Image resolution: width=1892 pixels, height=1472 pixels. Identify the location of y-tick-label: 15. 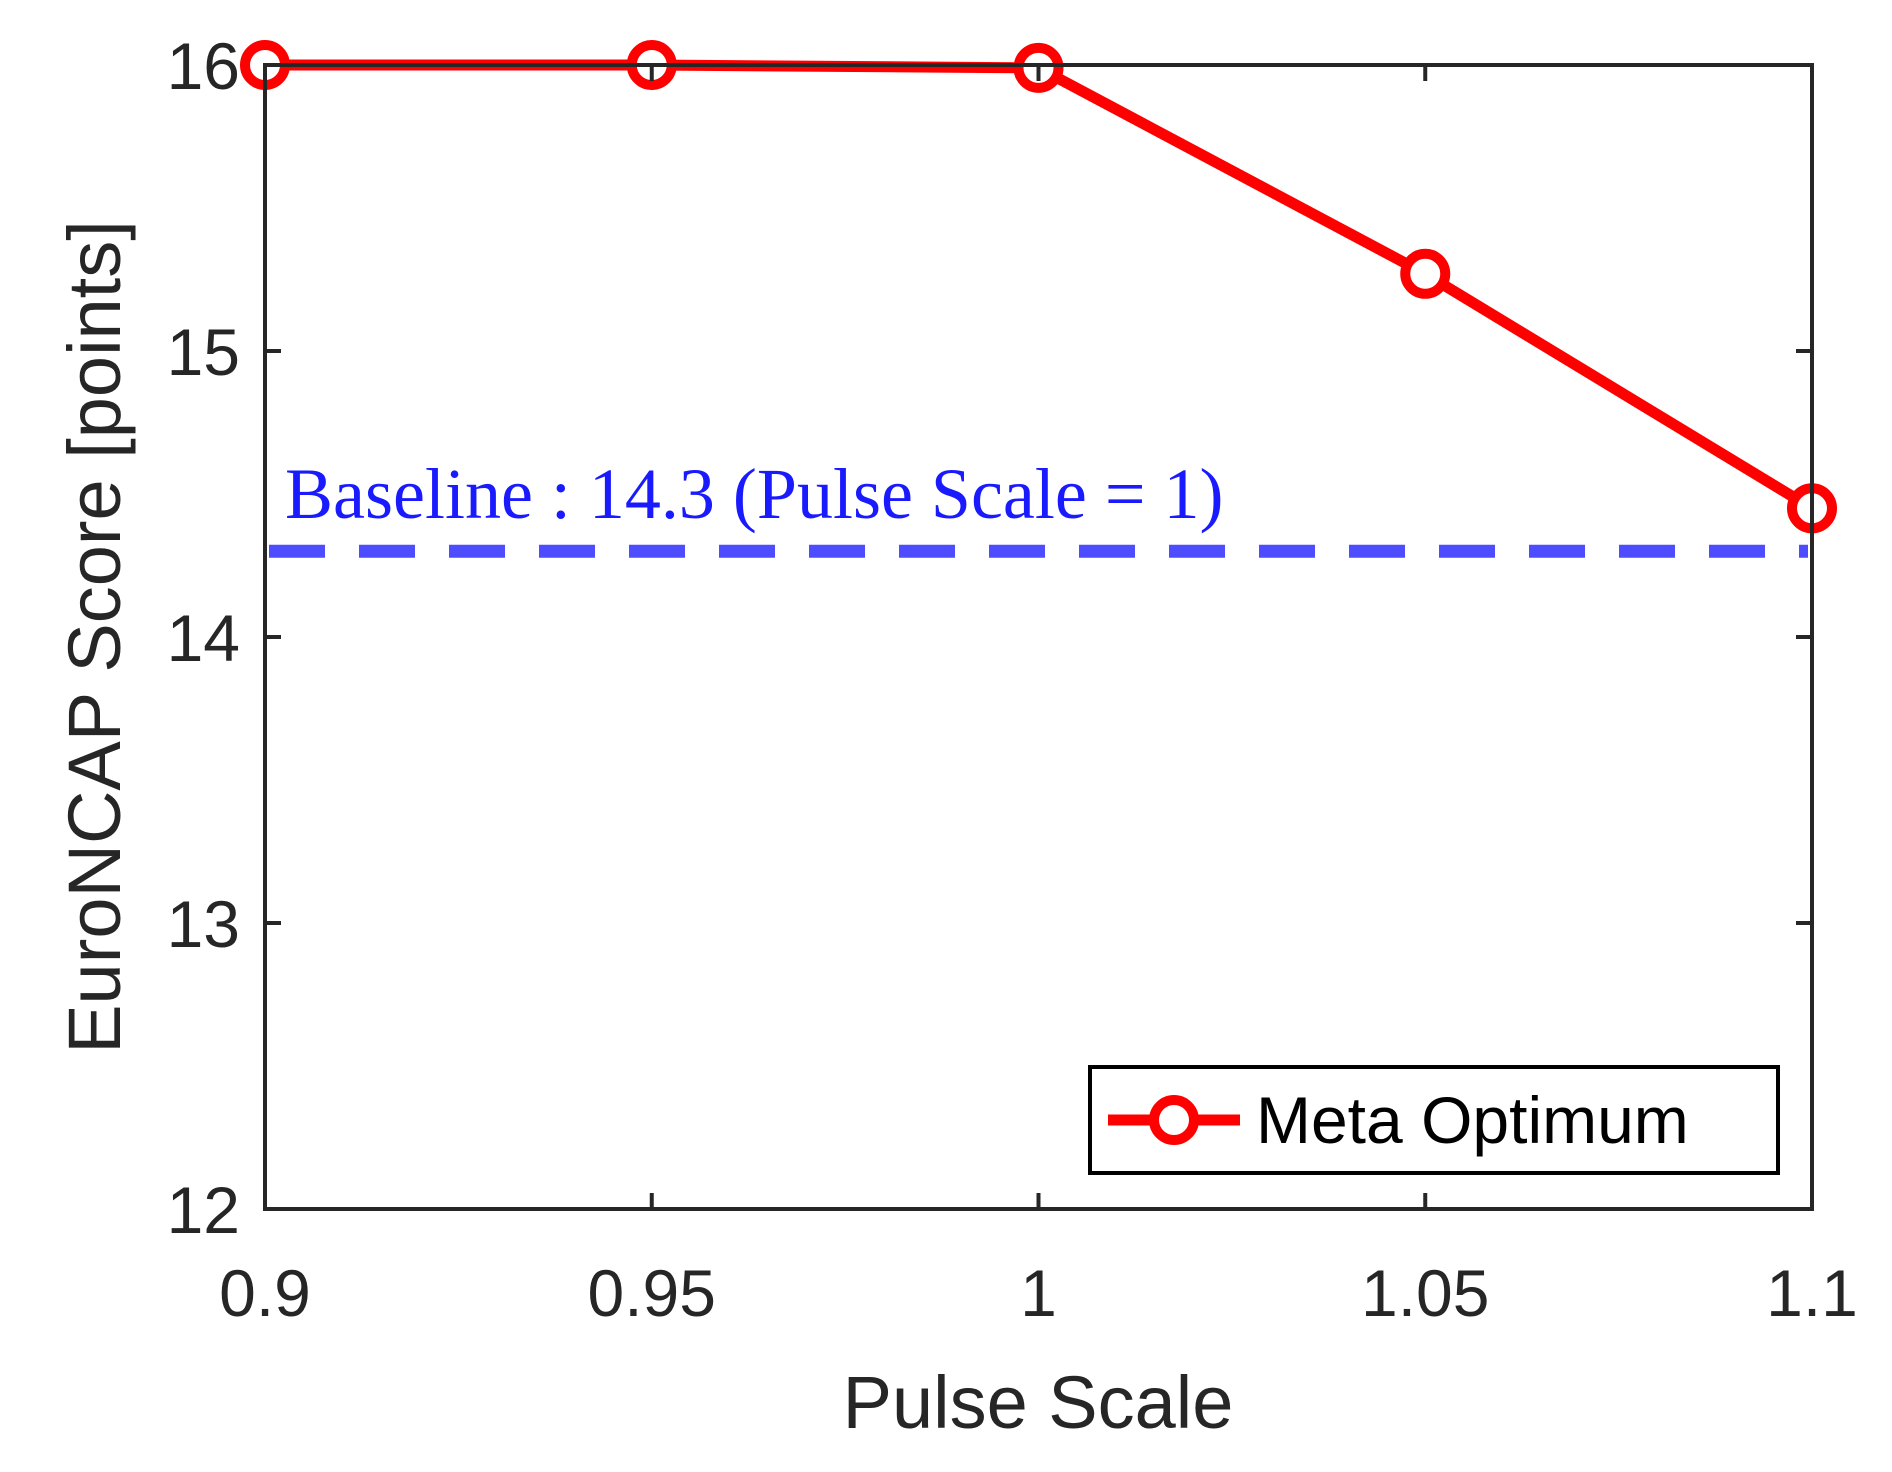
(203, 352).